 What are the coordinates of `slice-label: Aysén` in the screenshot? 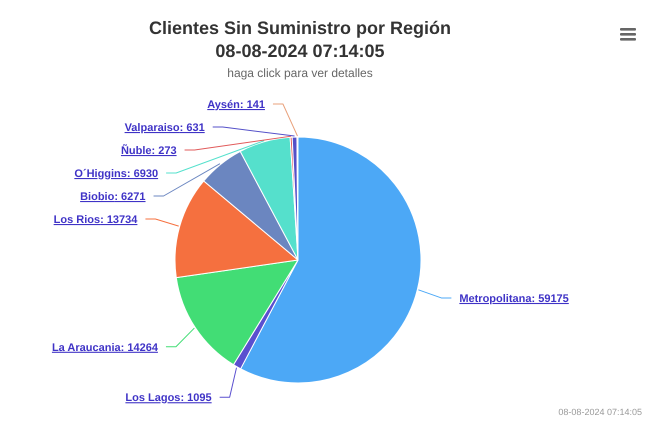 It's located at (223, 105).